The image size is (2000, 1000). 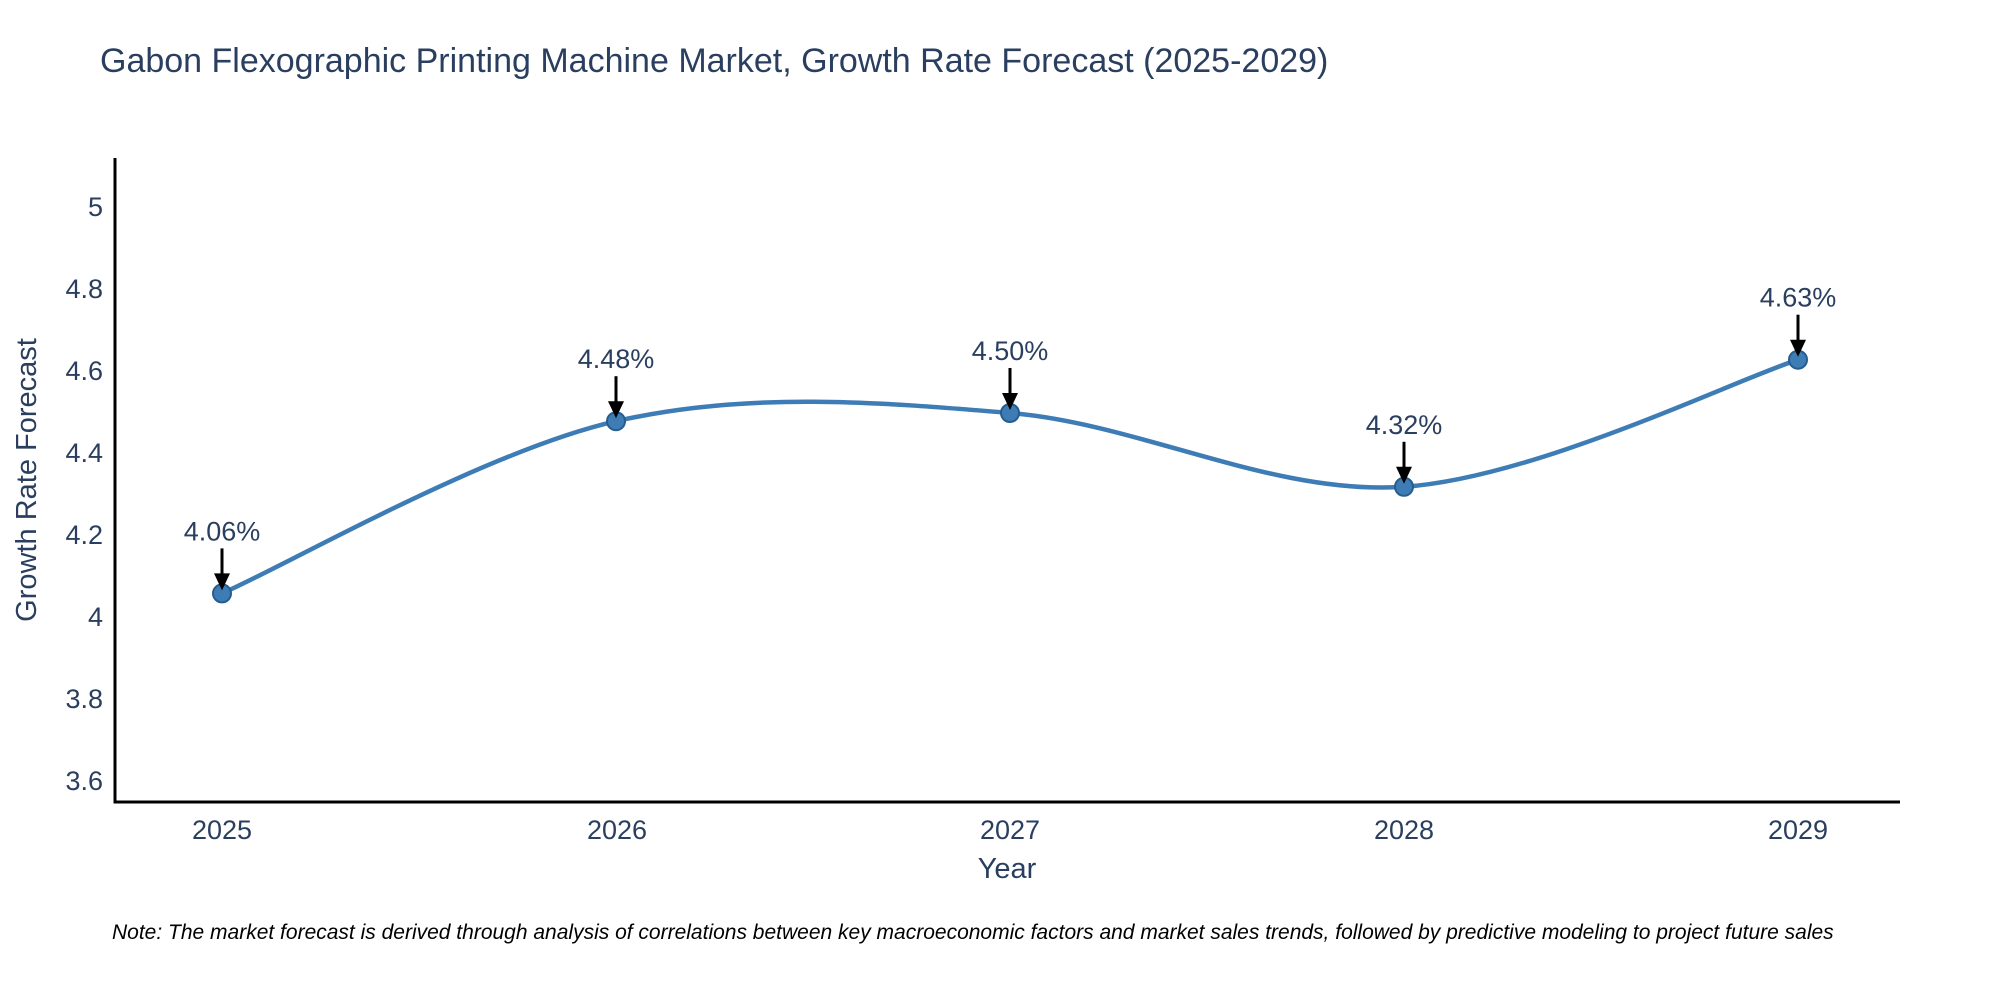 What do you see at coordinates (1007, 869) in the screenshot?
I see `x-axis-title: Year` at bounding box center [1007, 869].